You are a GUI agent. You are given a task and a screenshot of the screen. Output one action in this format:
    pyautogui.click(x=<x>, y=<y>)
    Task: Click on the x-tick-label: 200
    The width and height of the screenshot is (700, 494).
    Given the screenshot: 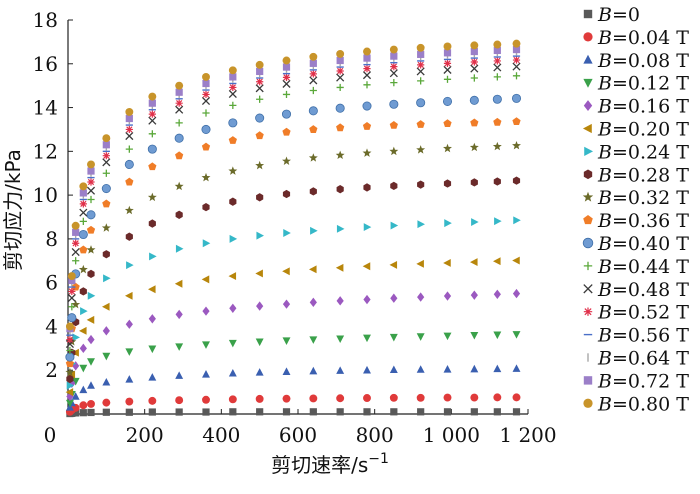 What is the action you would take?
    pyautogui.click(x=145, y=435)
    